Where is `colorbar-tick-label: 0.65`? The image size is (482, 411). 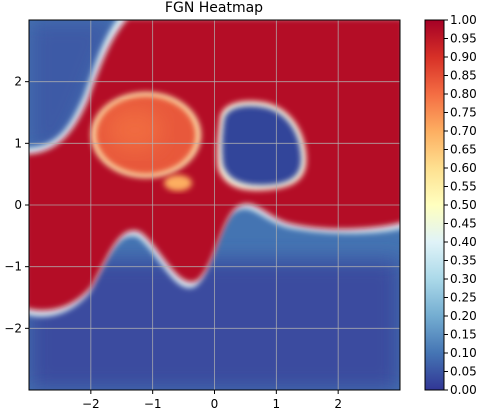
colorbar-tick-label: 0.65 is located at coordinates (463, 150).